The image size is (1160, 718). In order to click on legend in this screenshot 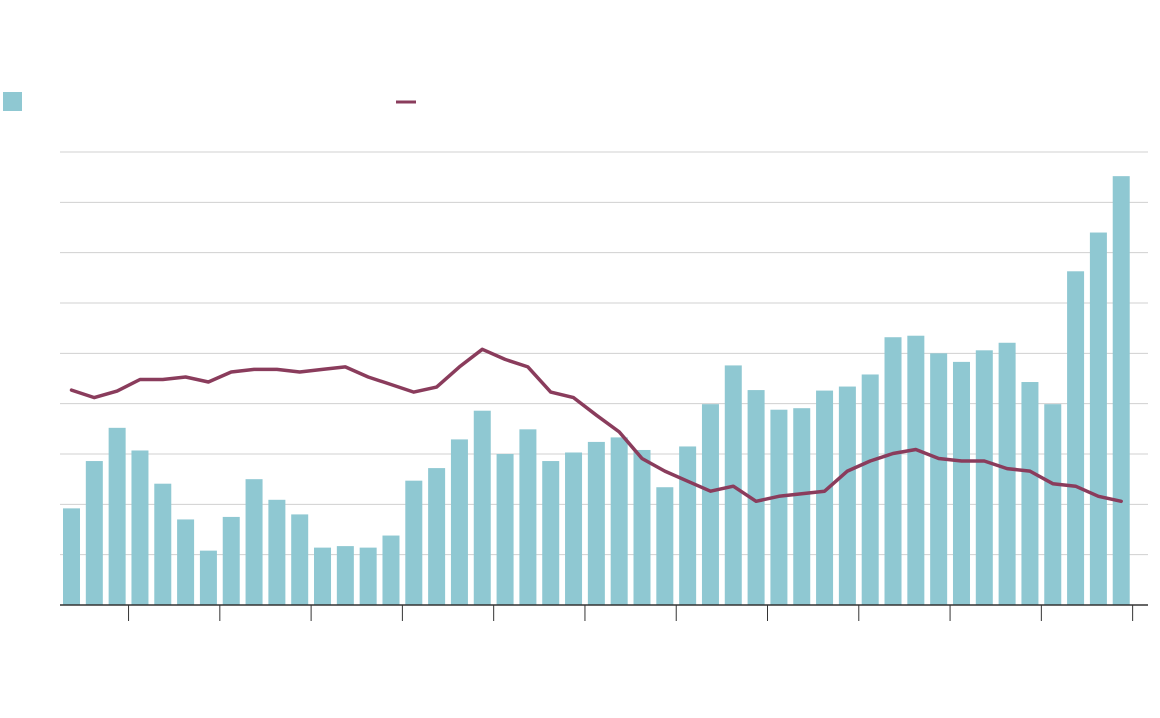, I will do `click(209, 101)`.